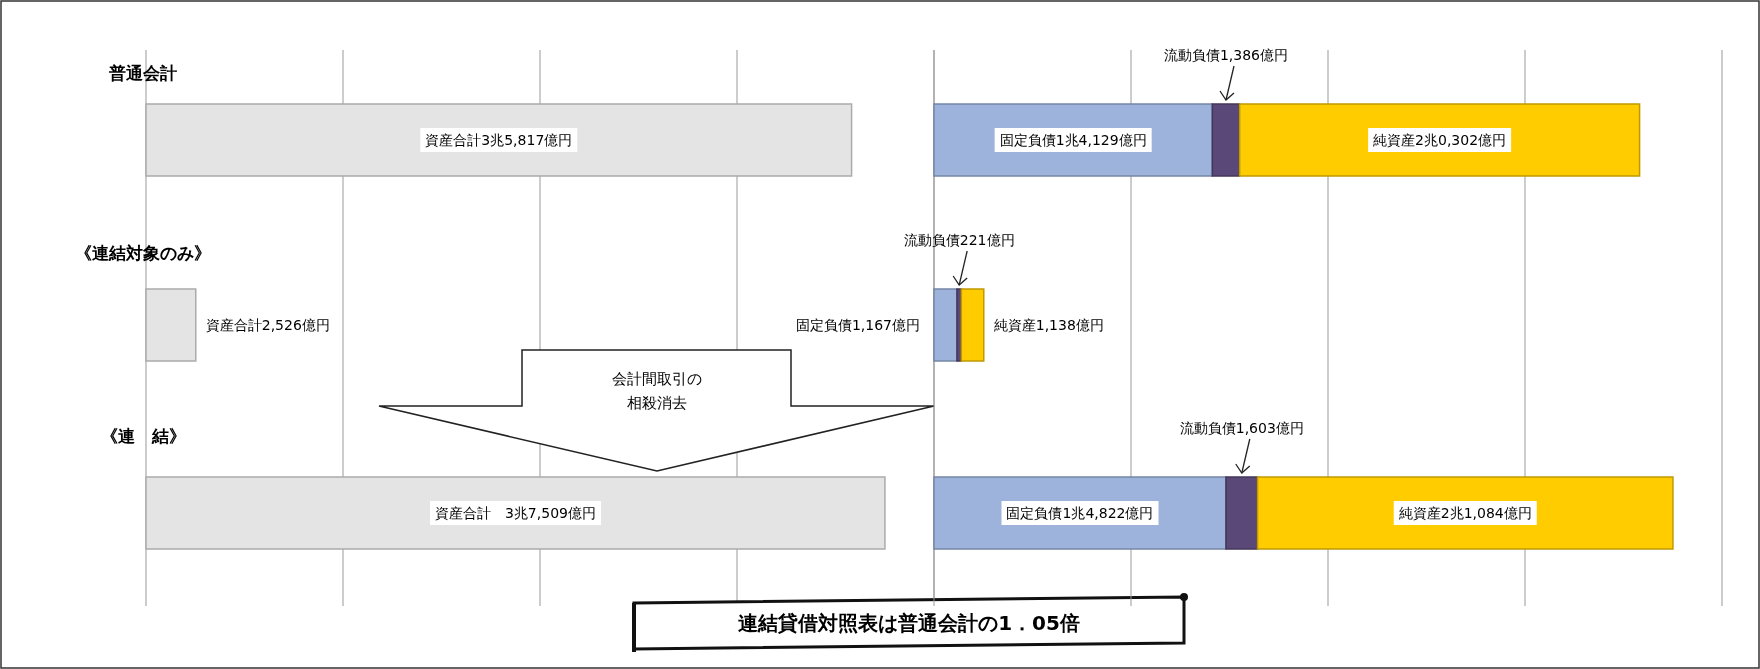  I want to click on y-tick-label: 《連結対象のみ》, so click(143, 253).